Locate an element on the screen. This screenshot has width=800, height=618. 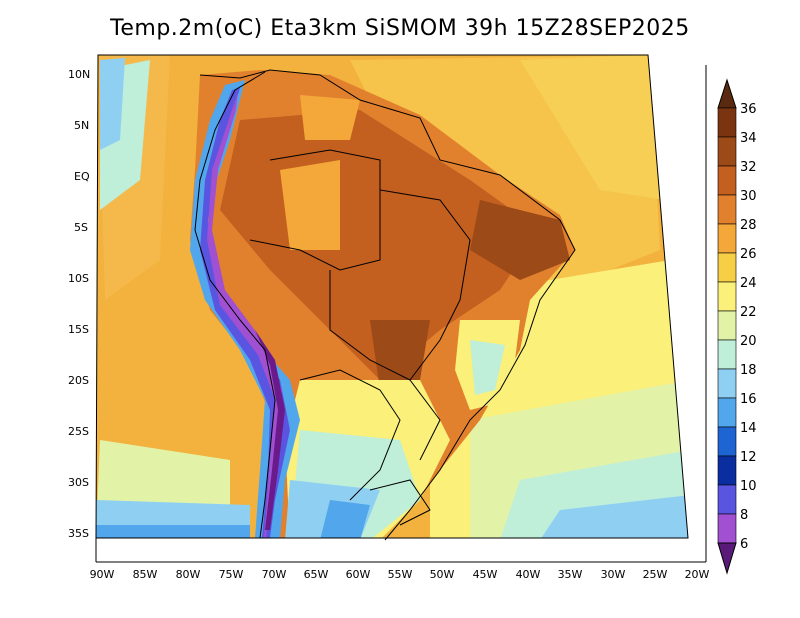
lon-label: 35W is located at coordinates (570, 574).